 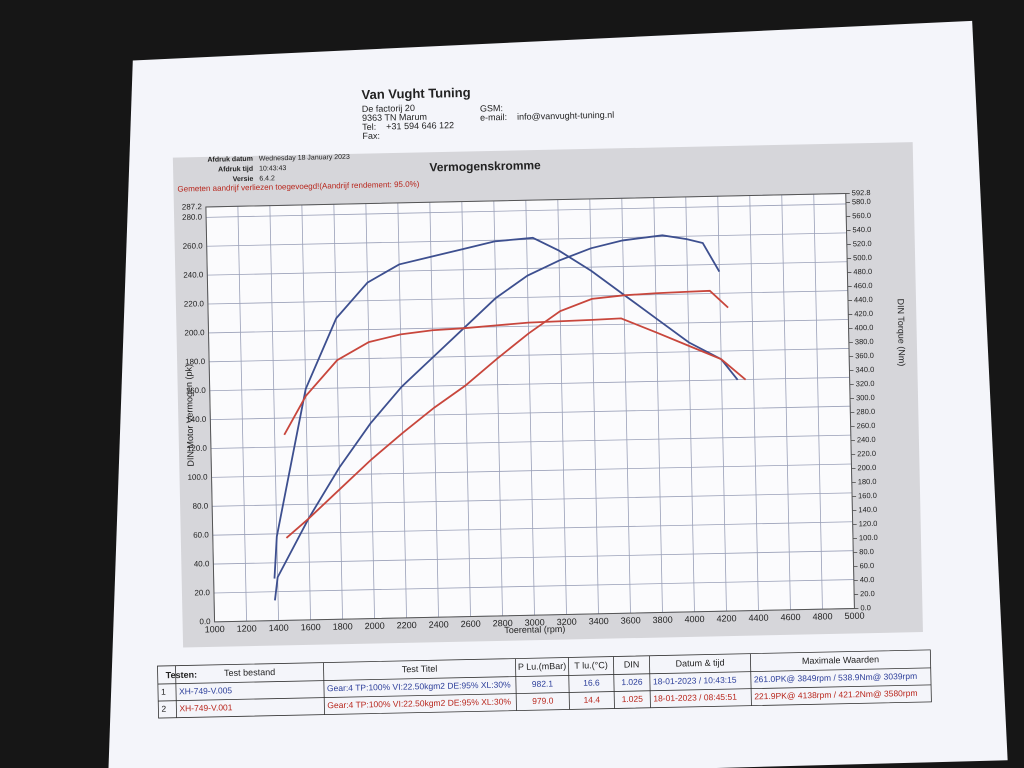 What do you see at coordinates (196, 419) in the screenshot?
I see `y-tick-label: 140.0` at bounding box center [196, 419].